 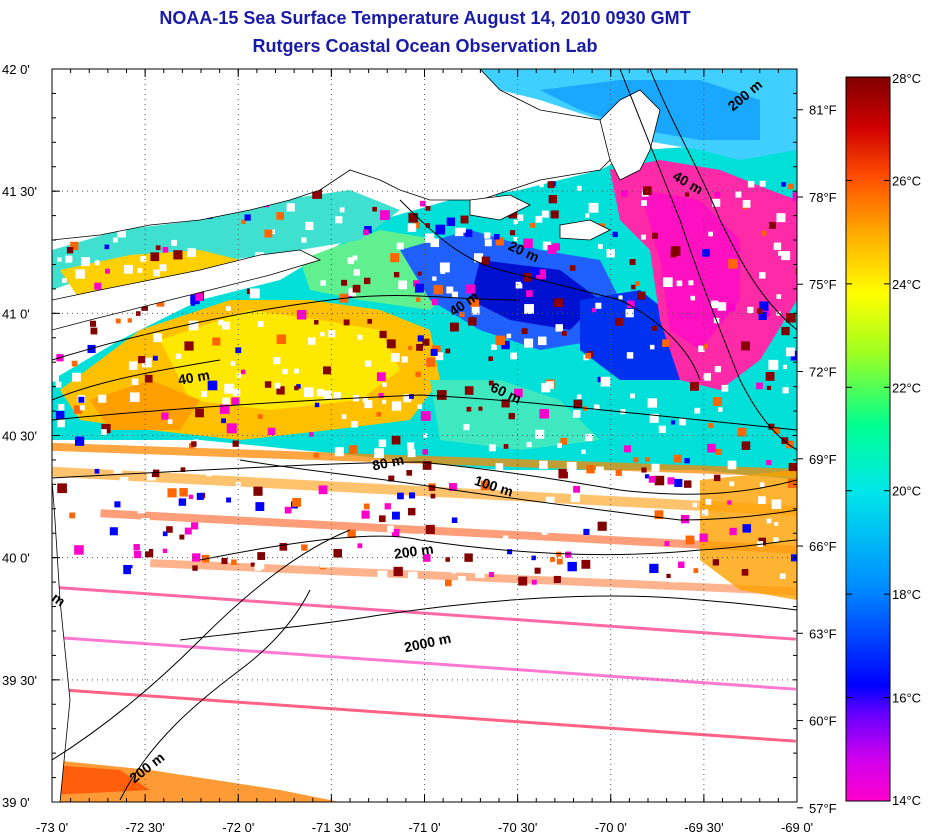 What do you see at coordinates (823, 721) in the screenshot?
I see `fahrenheit-tick-label: 60°F` at bounding box center [823, 721].